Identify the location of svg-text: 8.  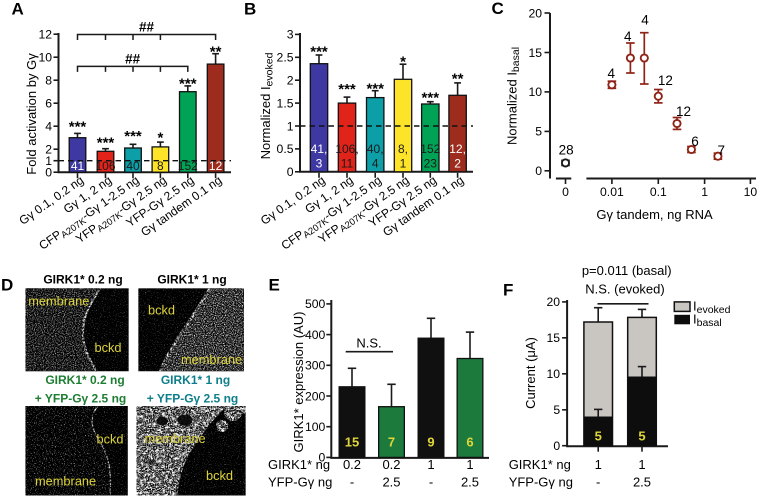
(160, 166).